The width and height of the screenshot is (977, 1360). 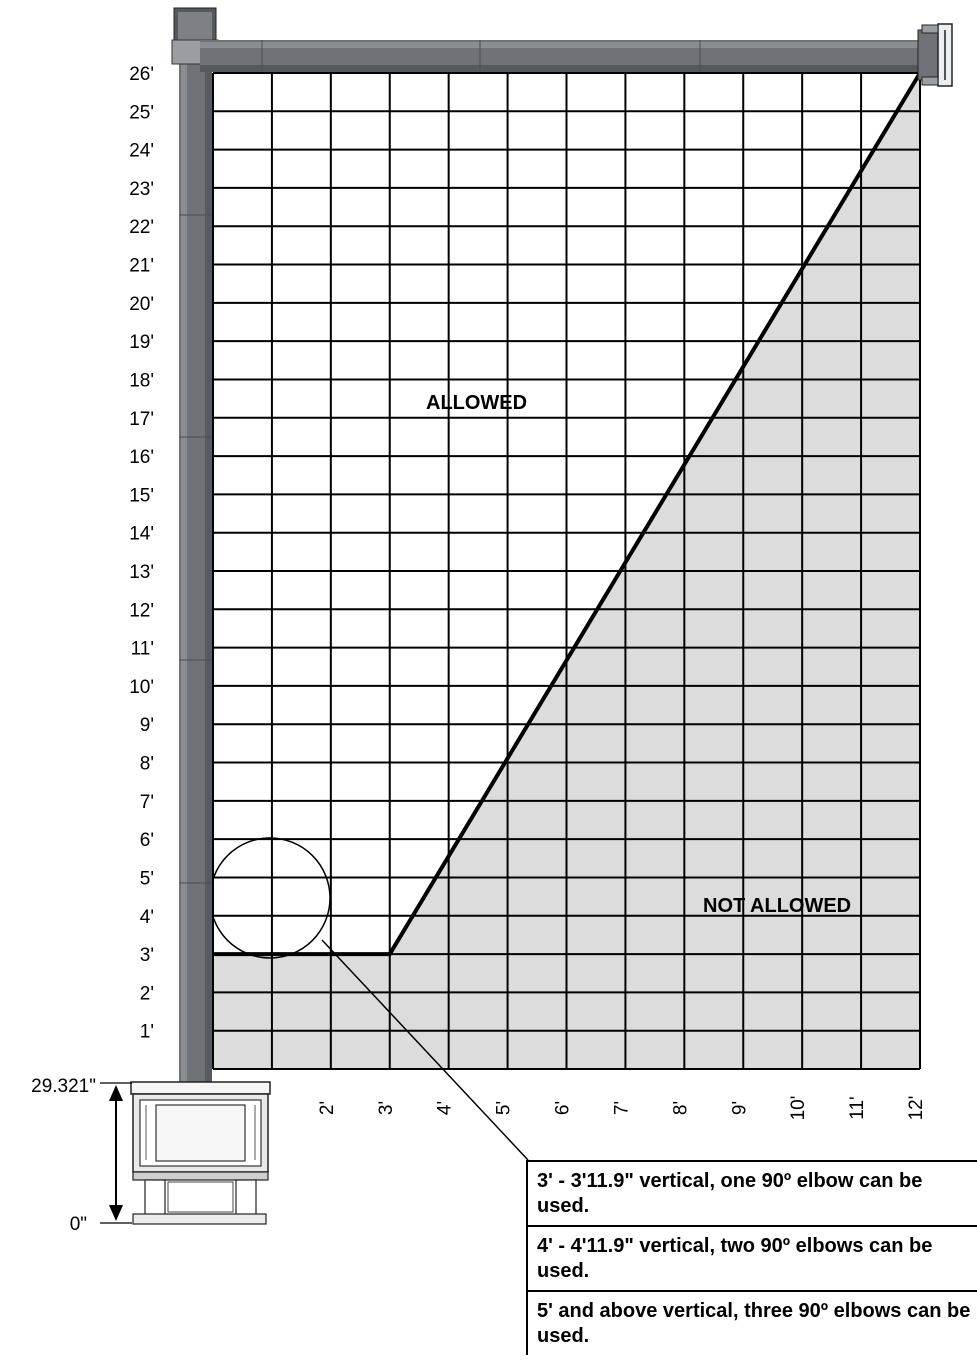 I want to click on y-tick-label: 10', so click(x=141, y=687).